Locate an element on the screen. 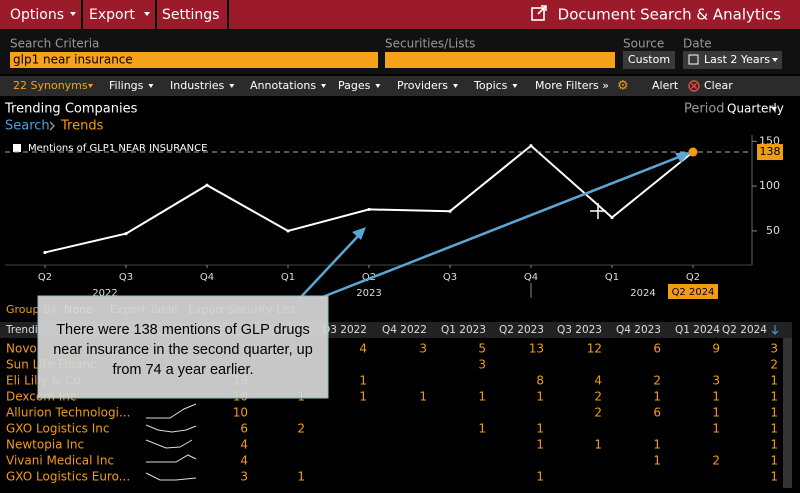 Image resolution: width=800 pixels, height=493 pixels. column-header: Q2 2023 is located at coordinates (521, 330).